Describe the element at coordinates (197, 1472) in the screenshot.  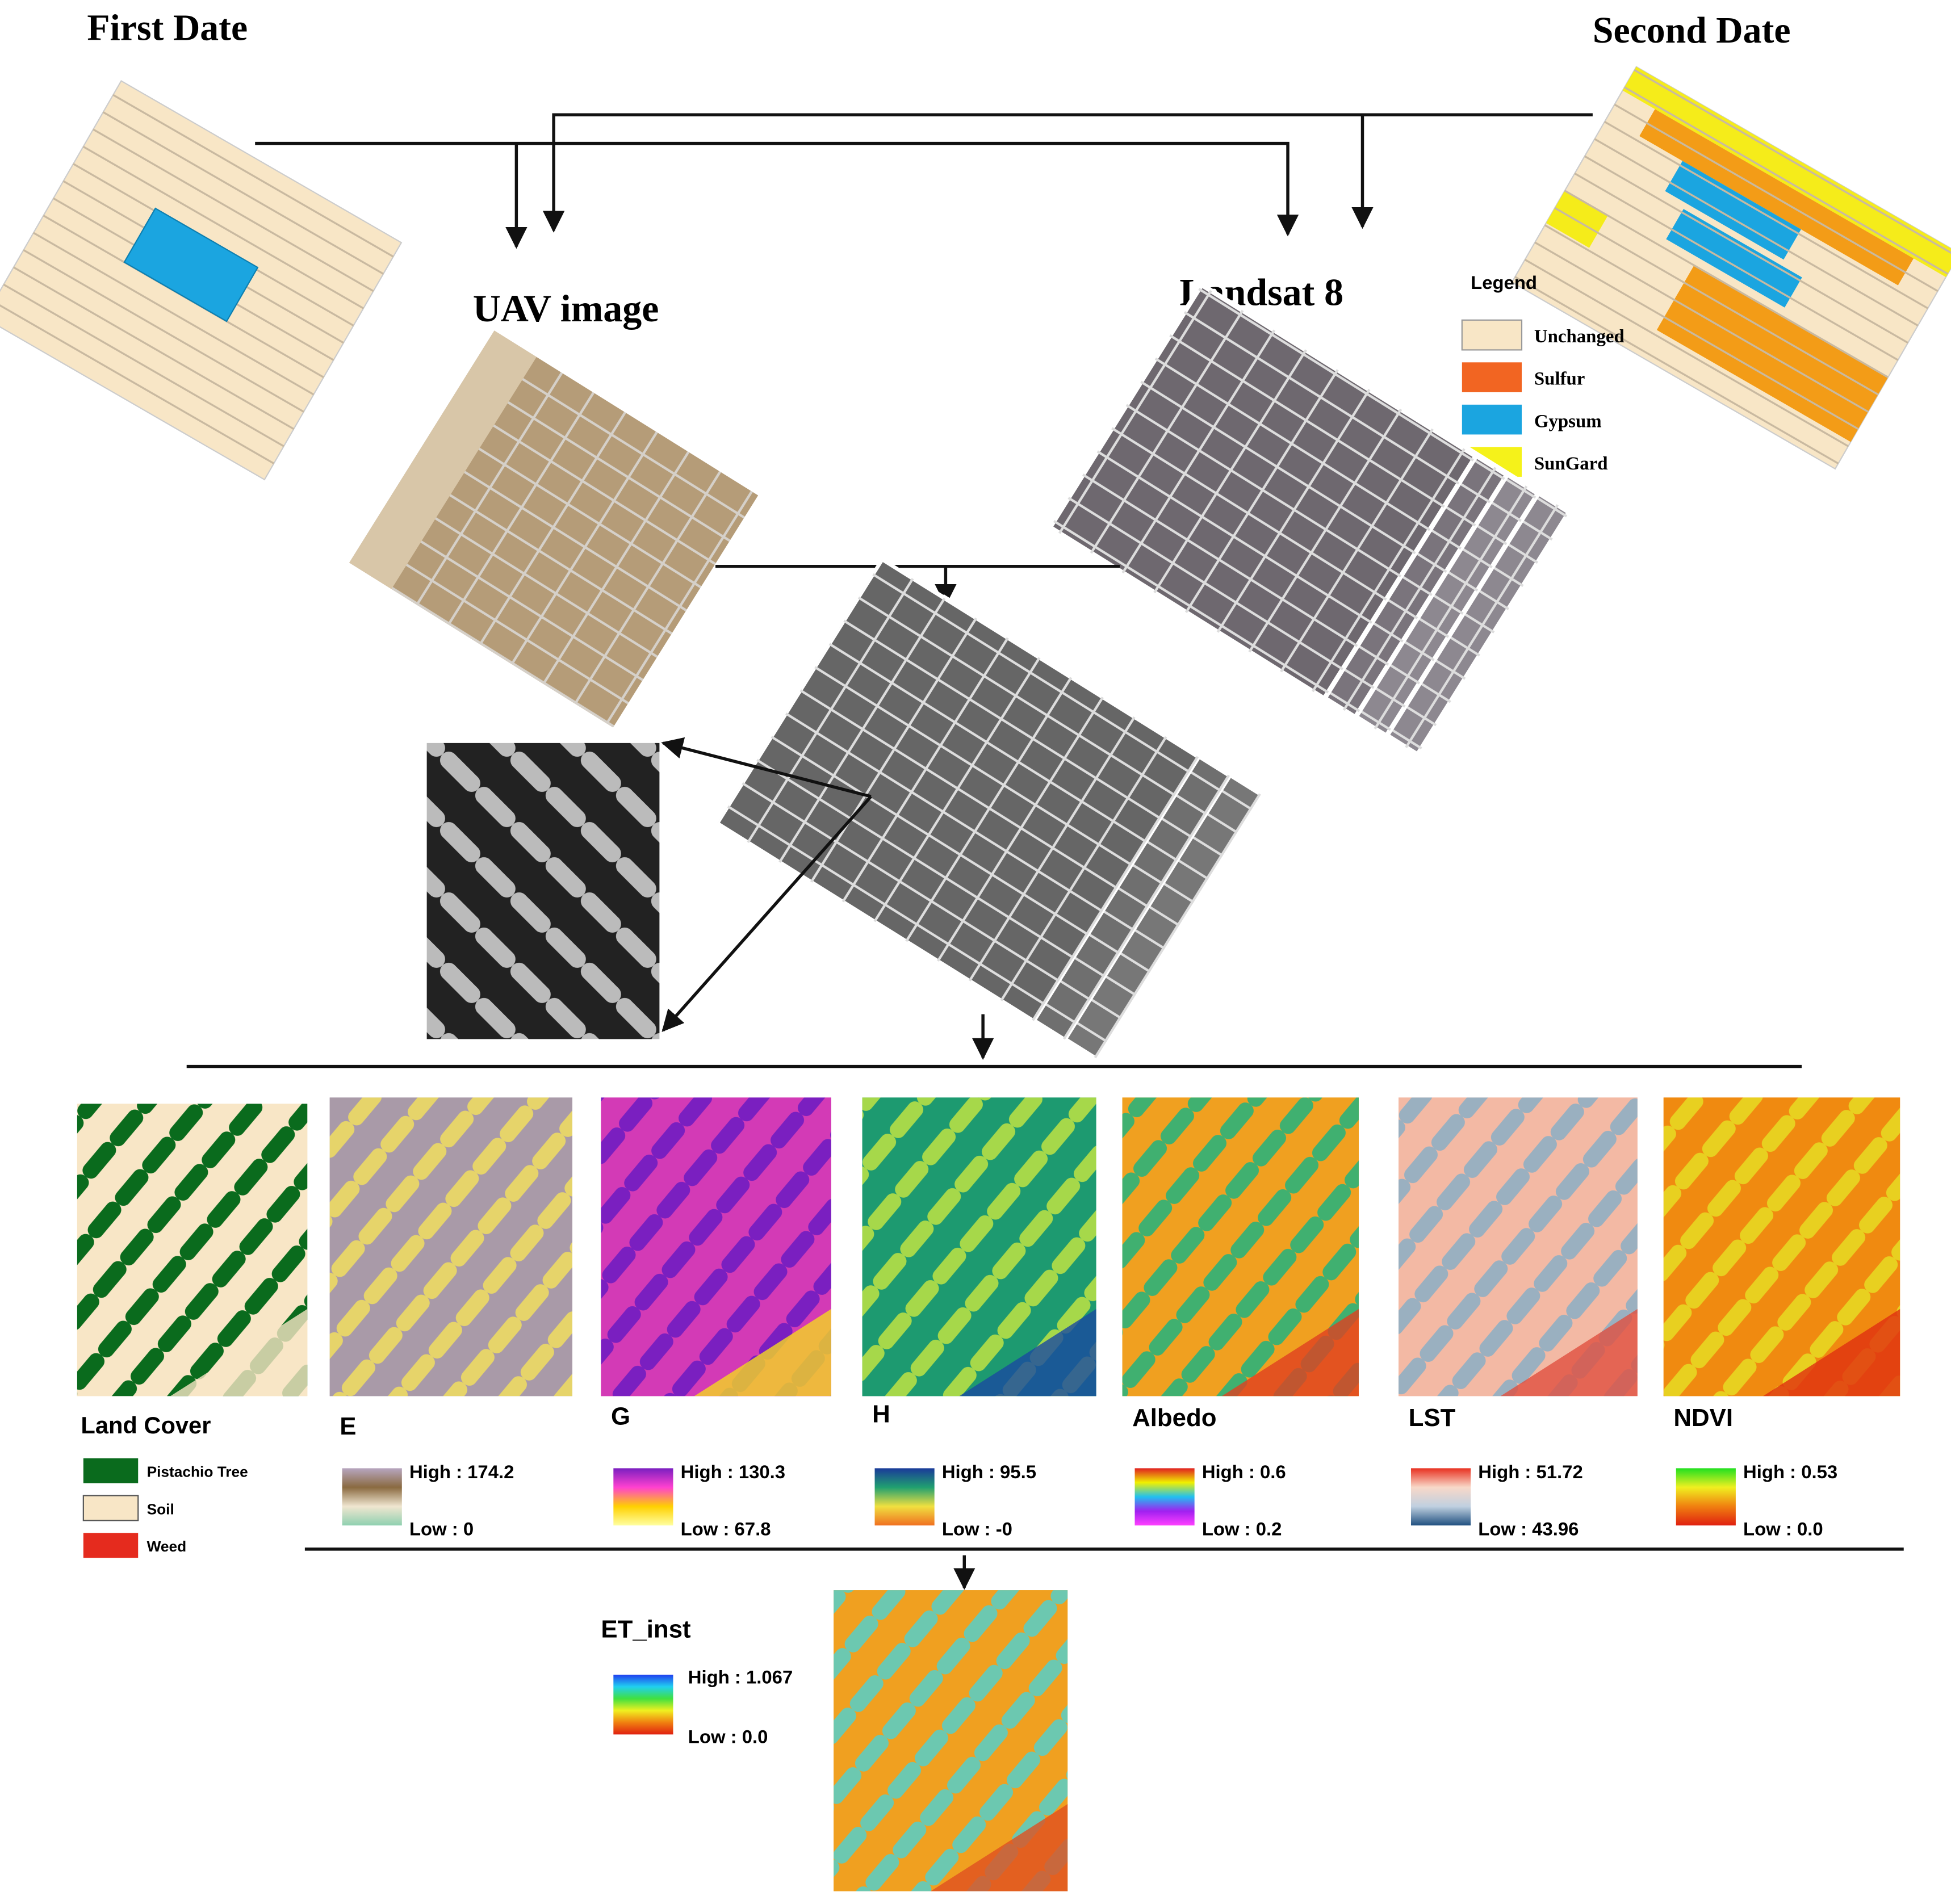
I see `legend-item: Pistachio Tree` at that location.